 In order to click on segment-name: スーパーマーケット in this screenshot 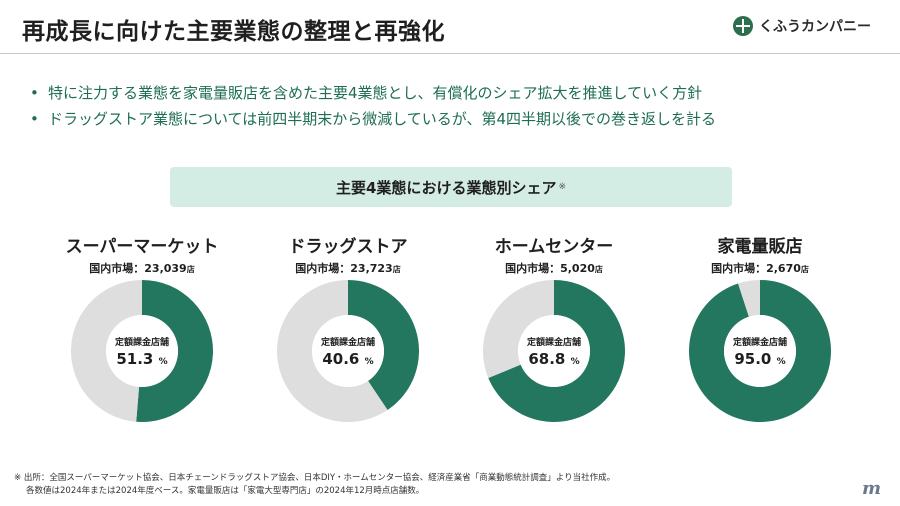, I will do `click(142, 247)`.